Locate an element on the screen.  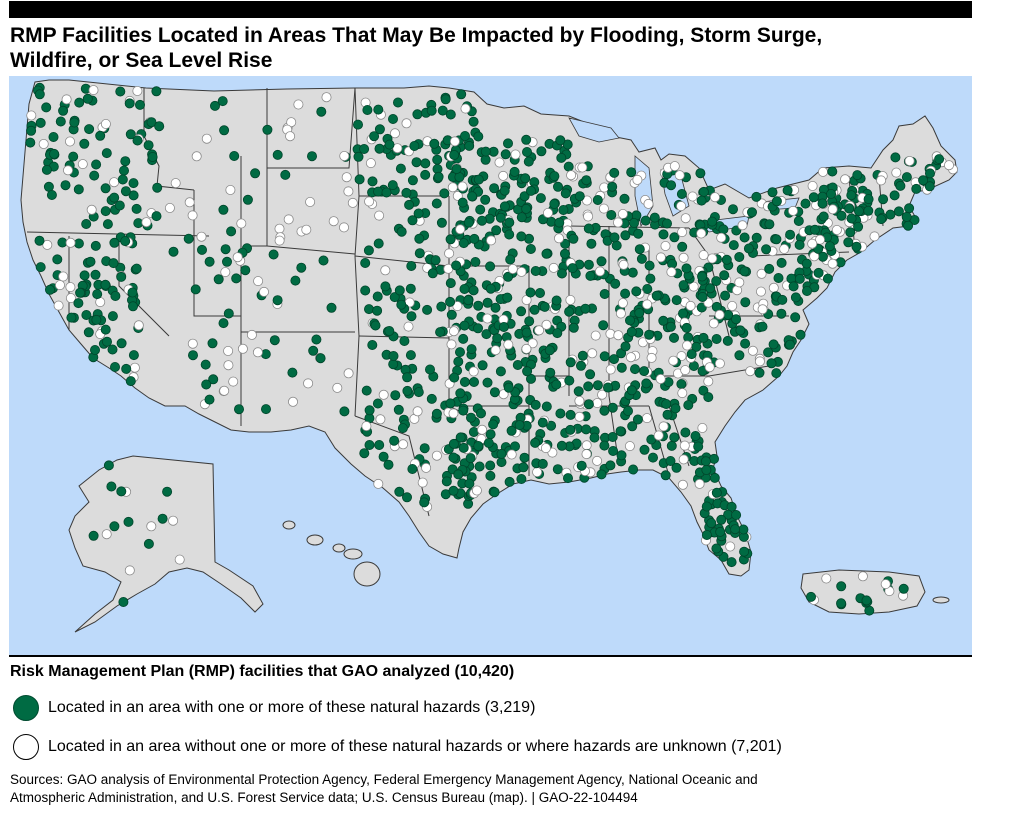
title-line-2: Wildfire, or Sea Level Rise is located at coordinates (141, 60).